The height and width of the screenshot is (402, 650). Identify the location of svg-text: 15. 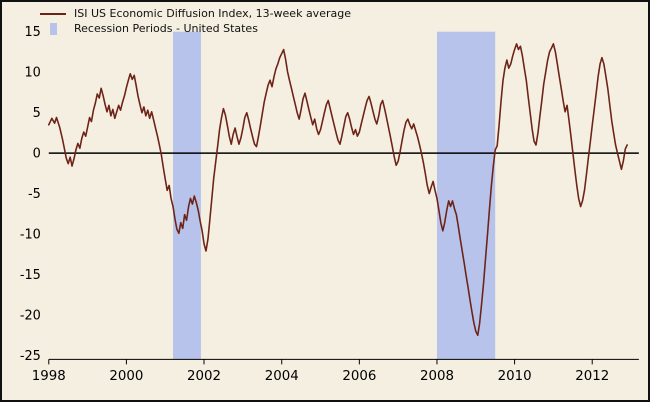
(32, 32).